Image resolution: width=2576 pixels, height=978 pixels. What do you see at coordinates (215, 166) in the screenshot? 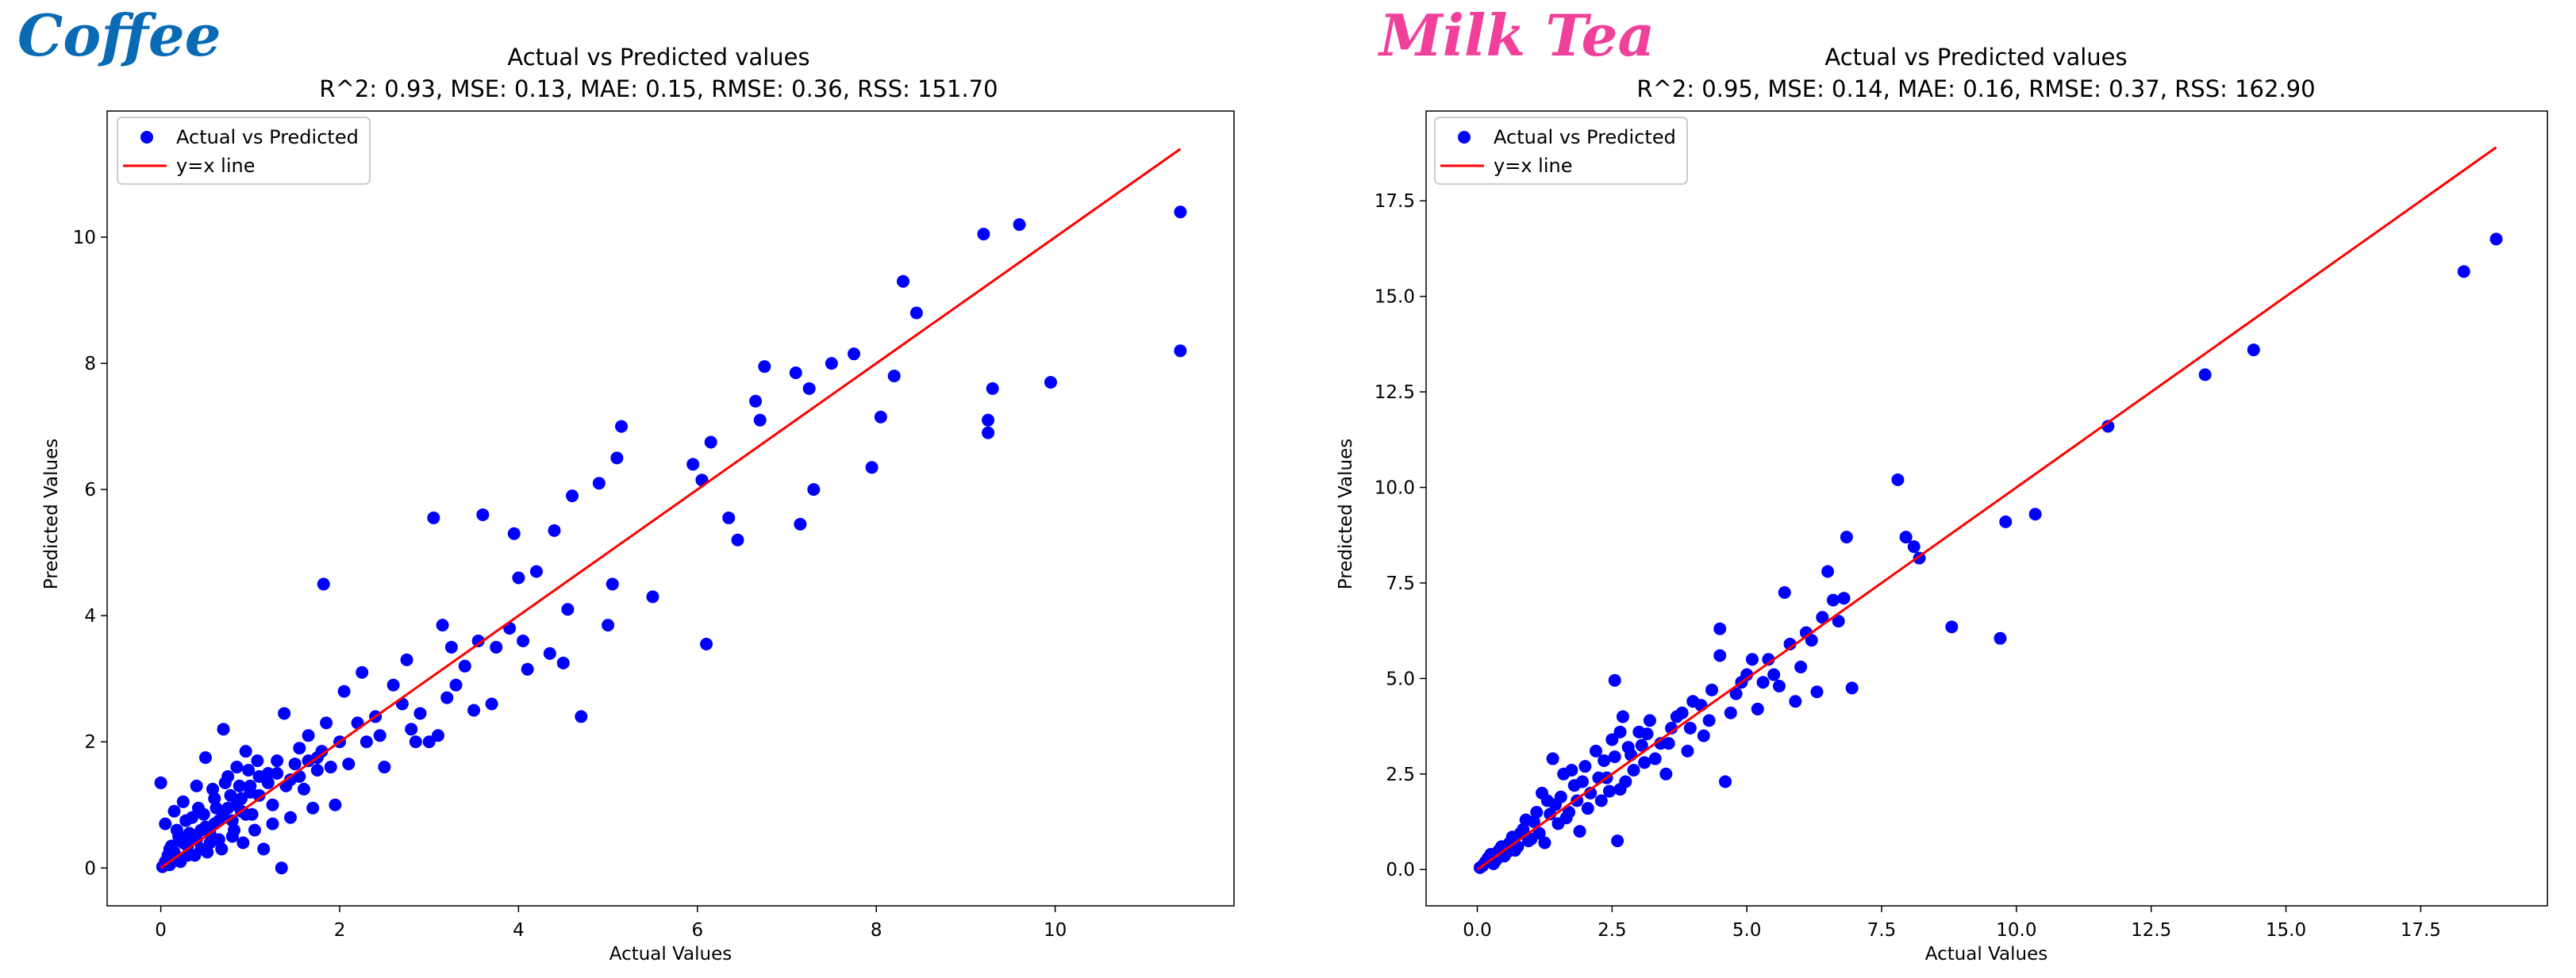
I see `coffee-legend-line-label: y=x line` at bounding box center [215, 166].